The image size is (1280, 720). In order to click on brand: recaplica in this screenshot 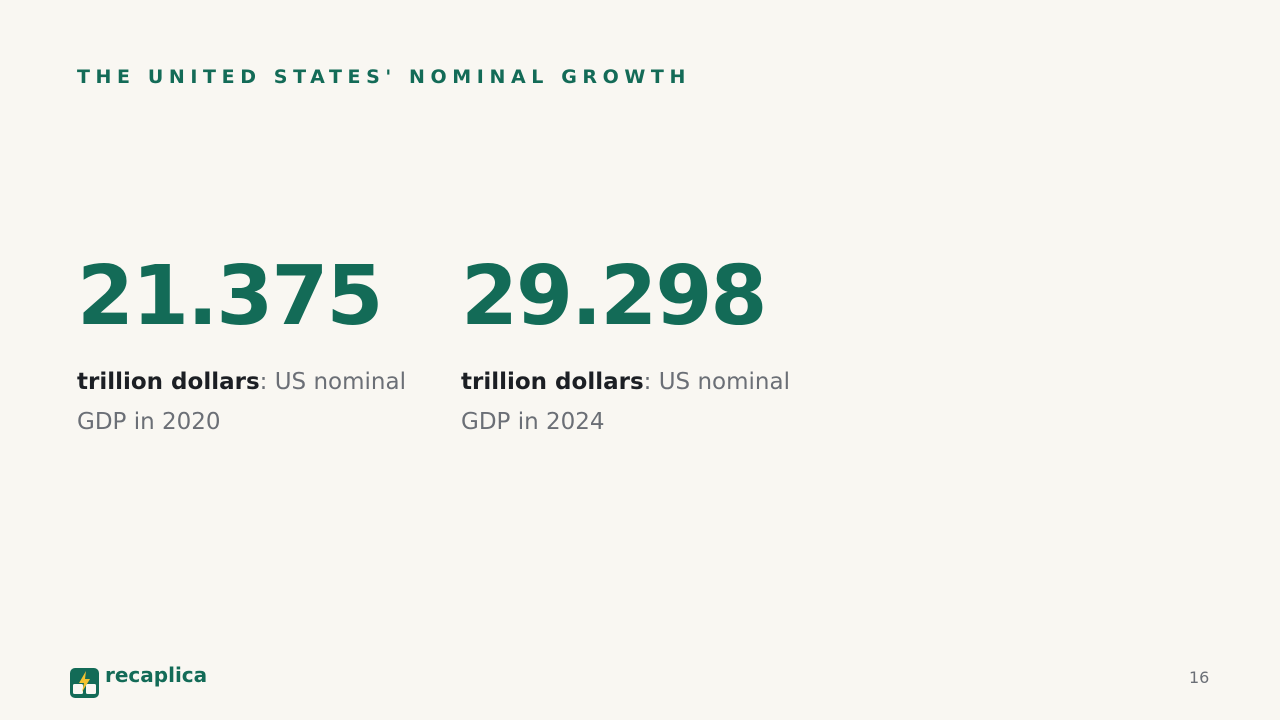, I will do `click(138, 680)`.